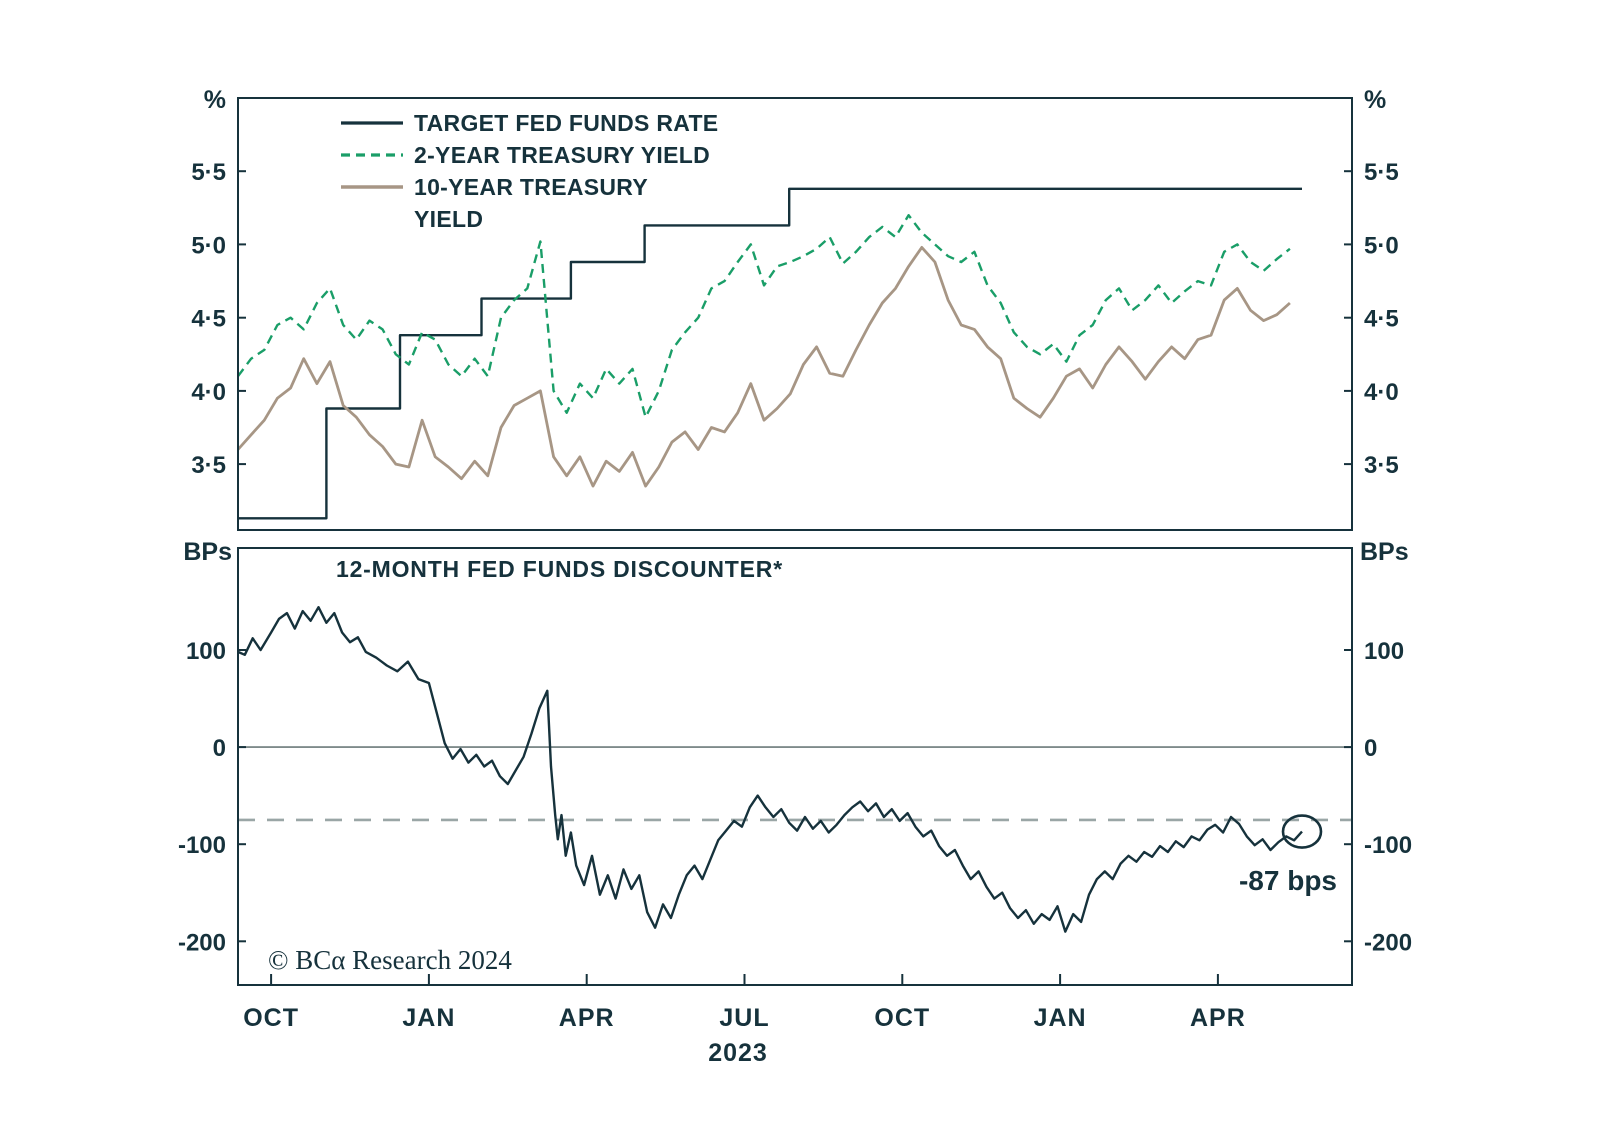 The height and width of the screenshot is (1144, 1598). Describe the element at coordinates (1384, 651) in the screenshot. I see `y-axis-label-right: 100` at that location.